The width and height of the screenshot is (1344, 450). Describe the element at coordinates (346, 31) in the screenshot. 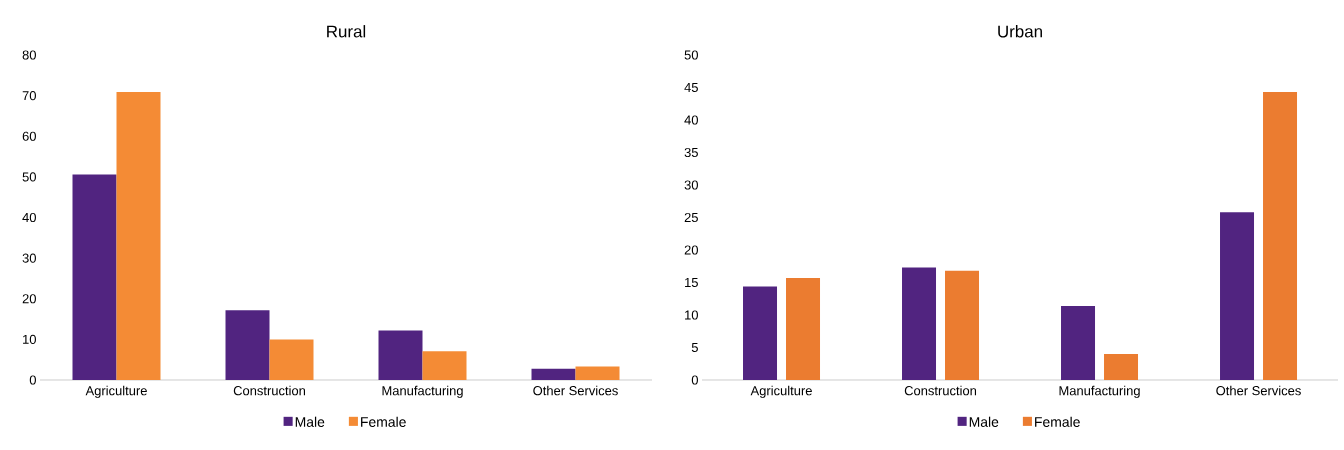

I see `chart-title: Rural` at that location.